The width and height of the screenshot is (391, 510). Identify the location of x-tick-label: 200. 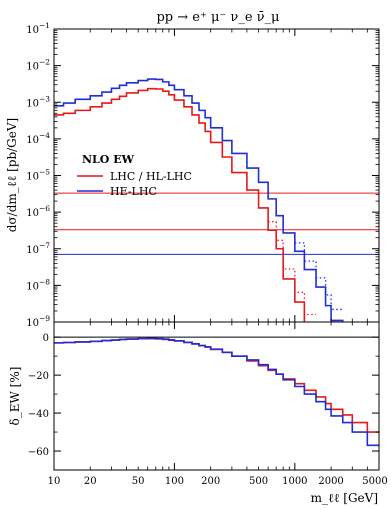
(210, 481).